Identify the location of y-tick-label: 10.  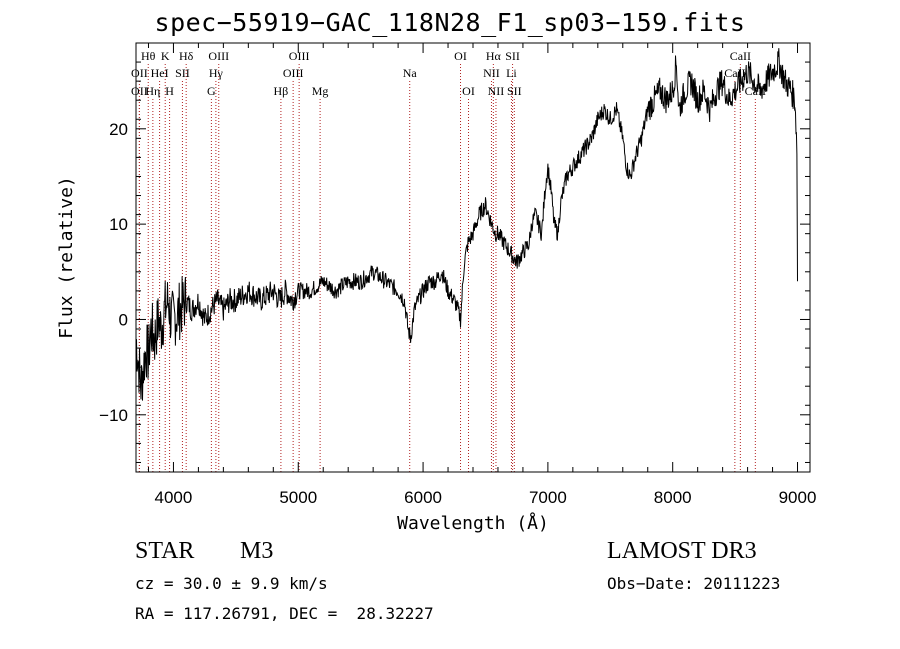
(118, 224).